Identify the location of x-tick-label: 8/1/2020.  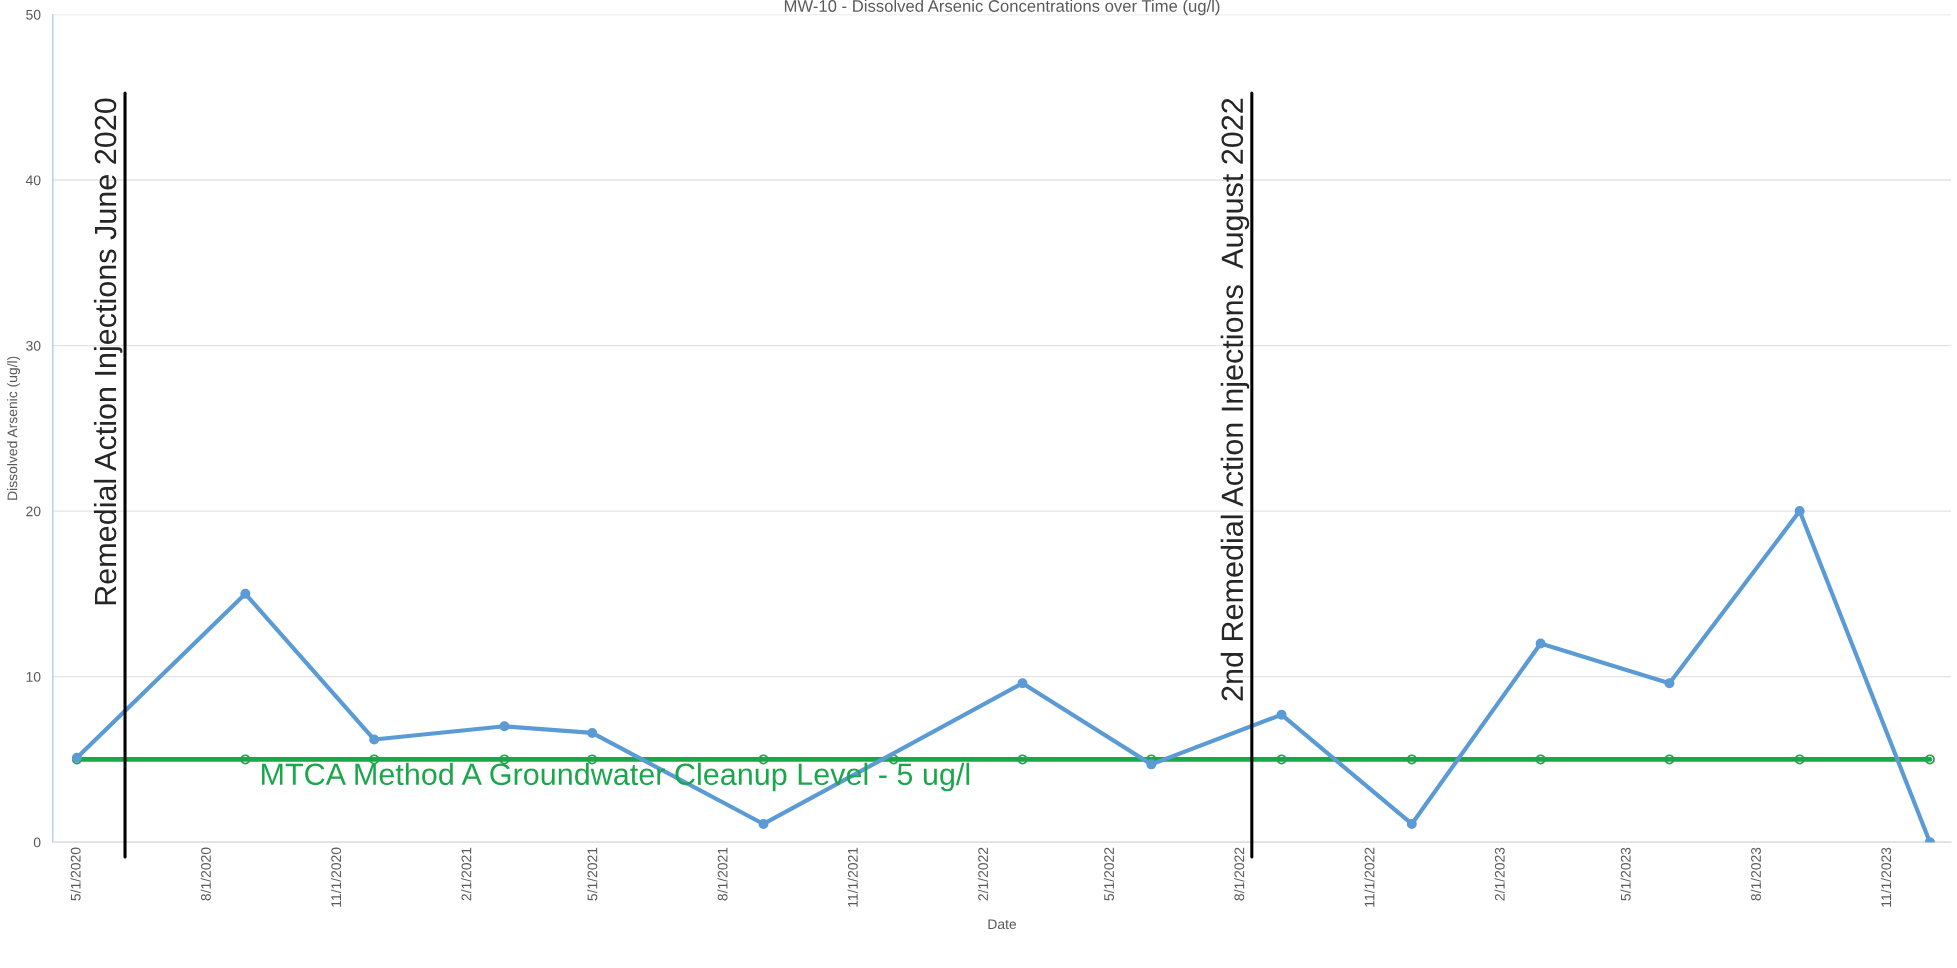
(205, 874).